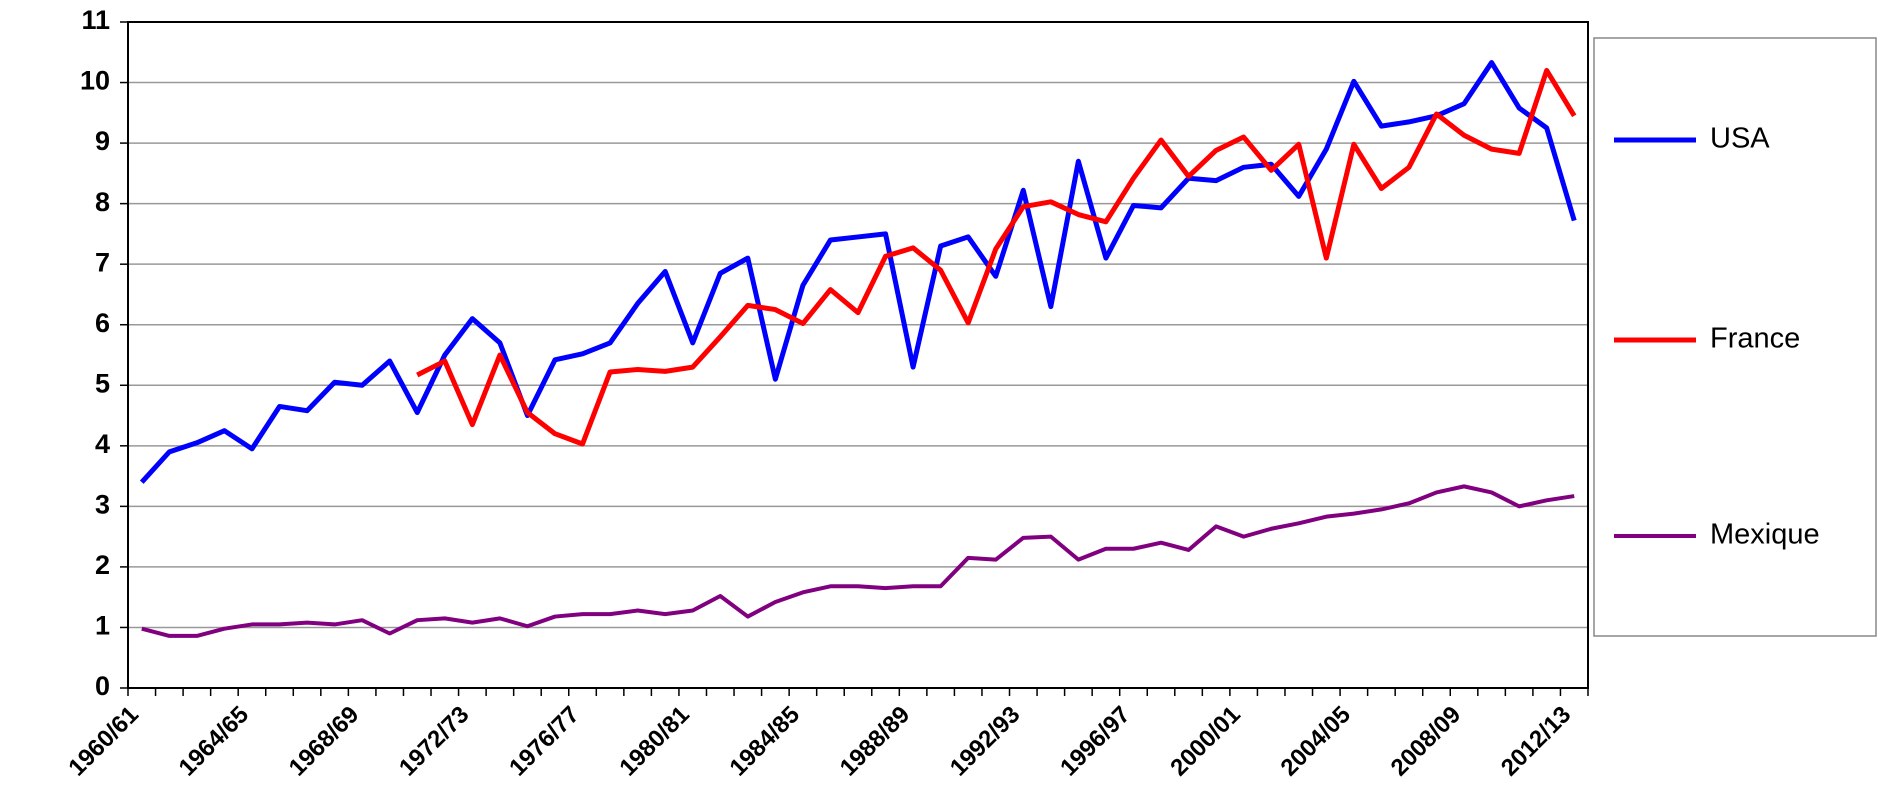 This screenshot has width=1883, height=797. Describe the element at coordinates (1316, 741) in the screenshot. I see `x-tick-label: 2004/05` at that location.